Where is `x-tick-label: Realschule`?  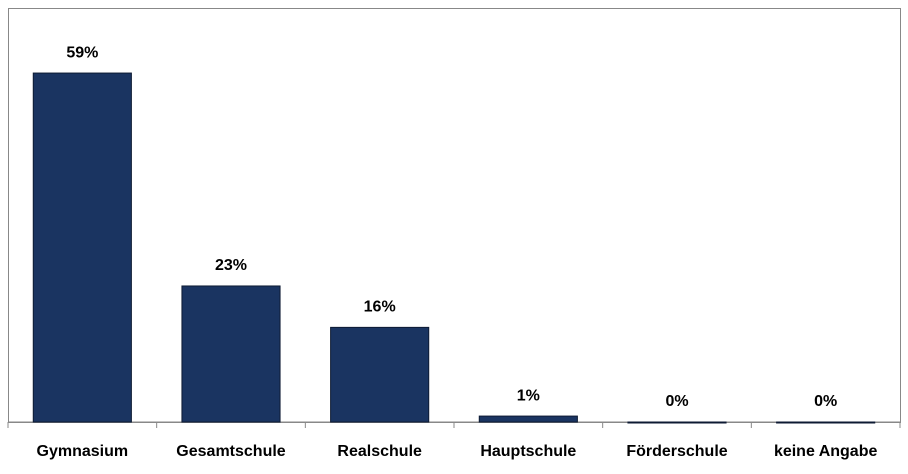 x-tick-label: Realschule is located at coordinates (379, 451).